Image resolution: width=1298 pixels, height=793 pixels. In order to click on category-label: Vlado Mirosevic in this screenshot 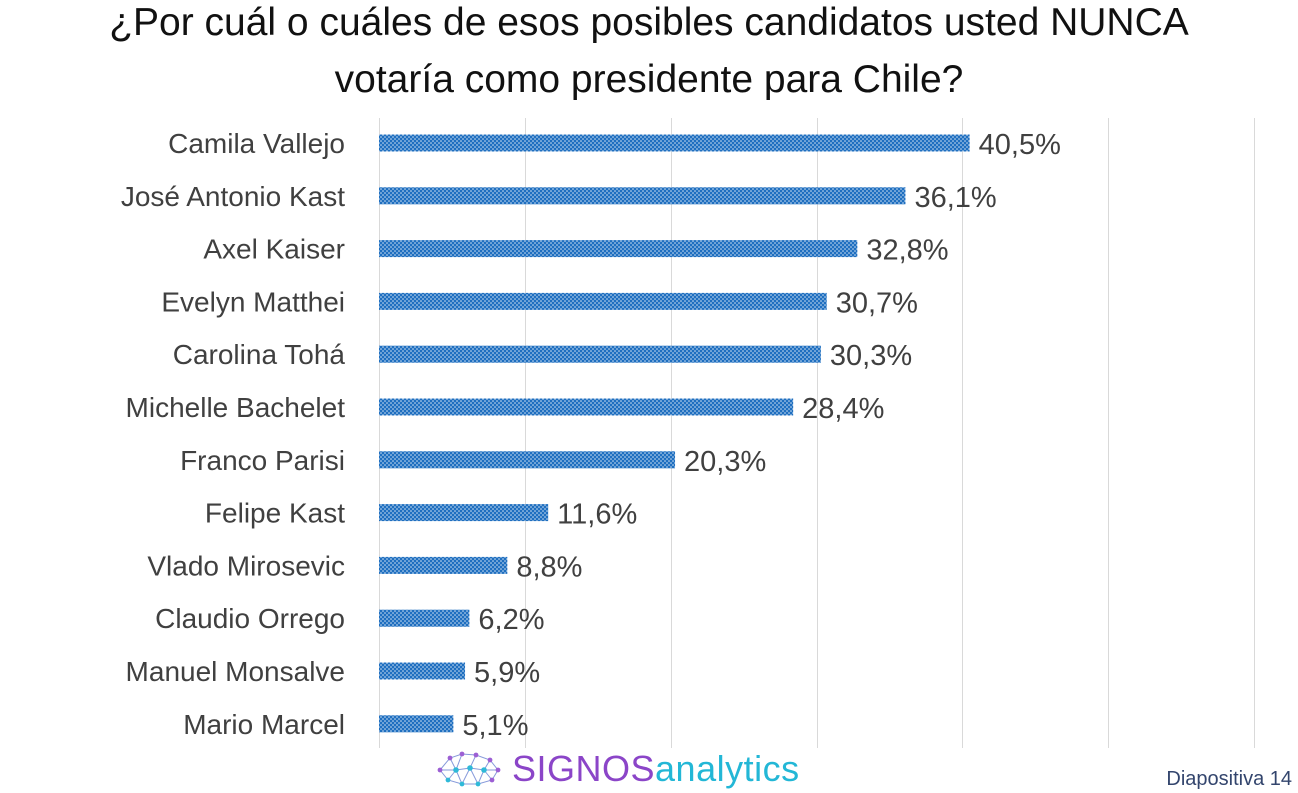, I will do `click(246, 565)`.